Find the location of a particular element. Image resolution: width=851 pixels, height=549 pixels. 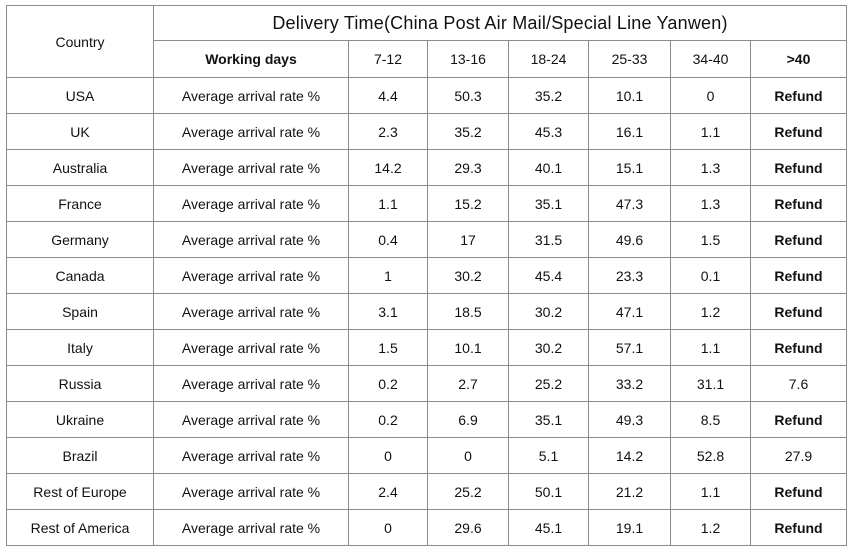

rate-cell: 40.1 is located at coordinates (548, 167).